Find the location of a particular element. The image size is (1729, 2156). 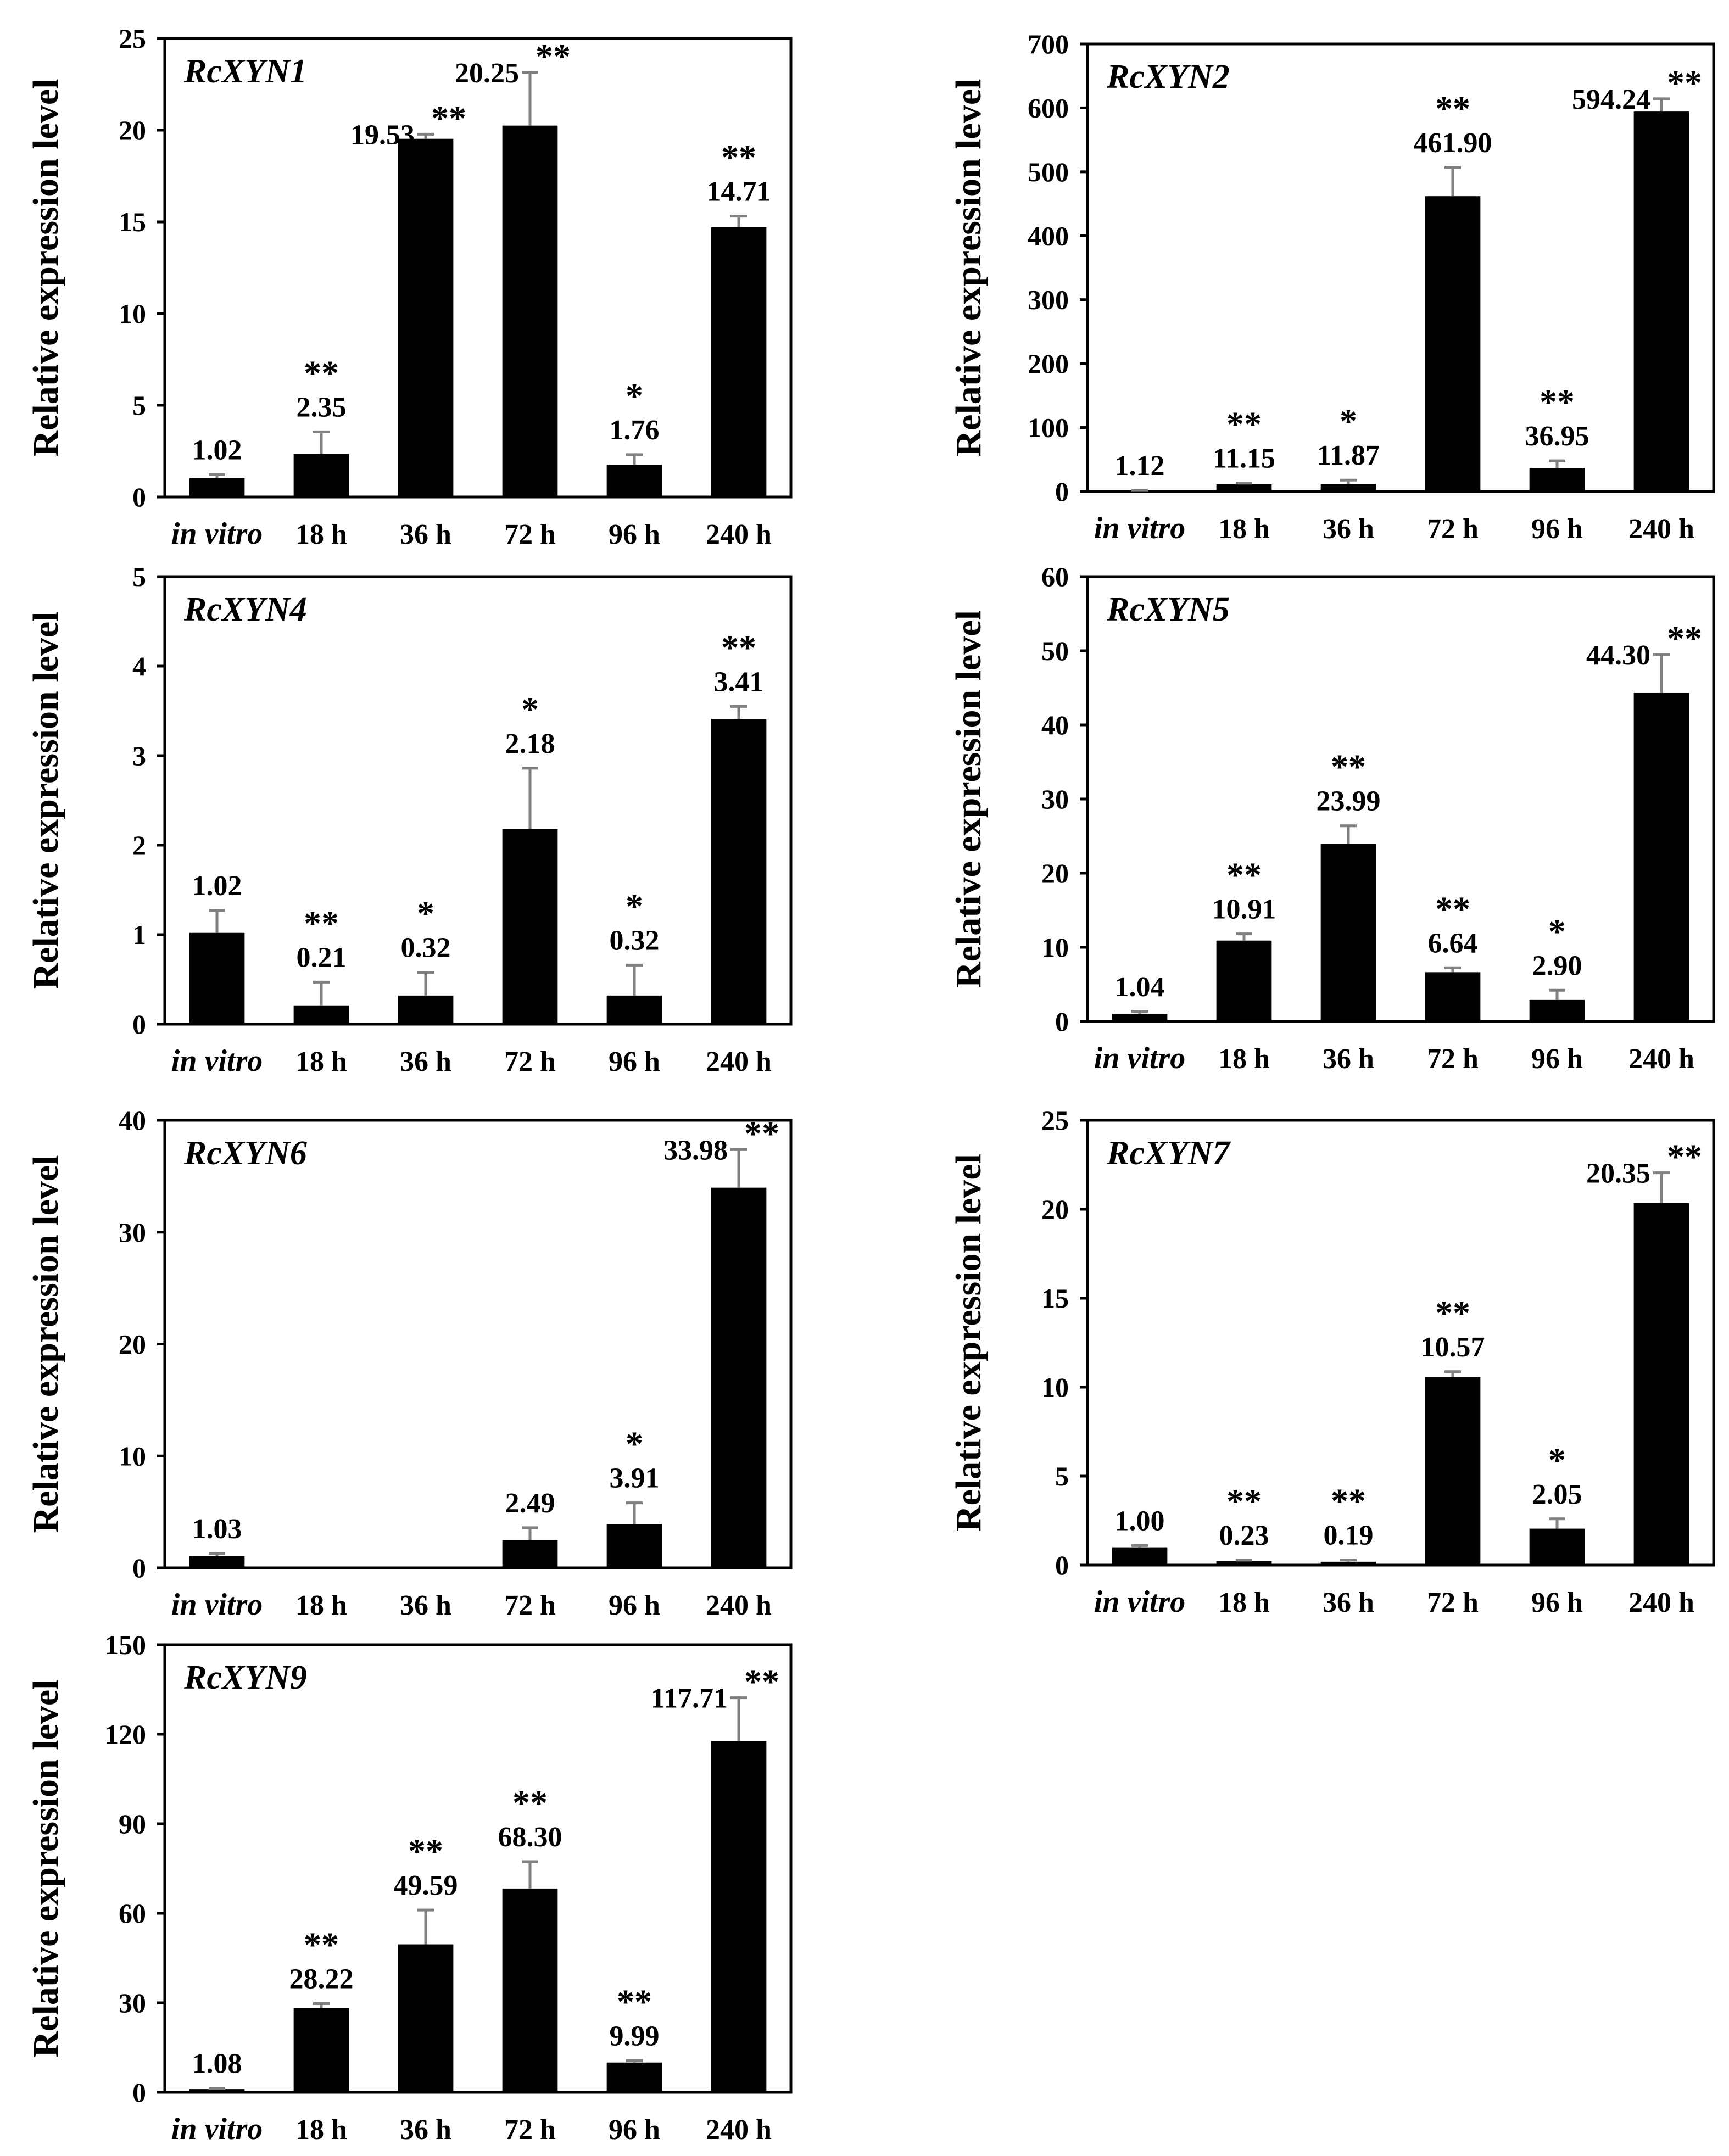

chart-title: RcXYN7 is located at coordinates (1168, 1153).